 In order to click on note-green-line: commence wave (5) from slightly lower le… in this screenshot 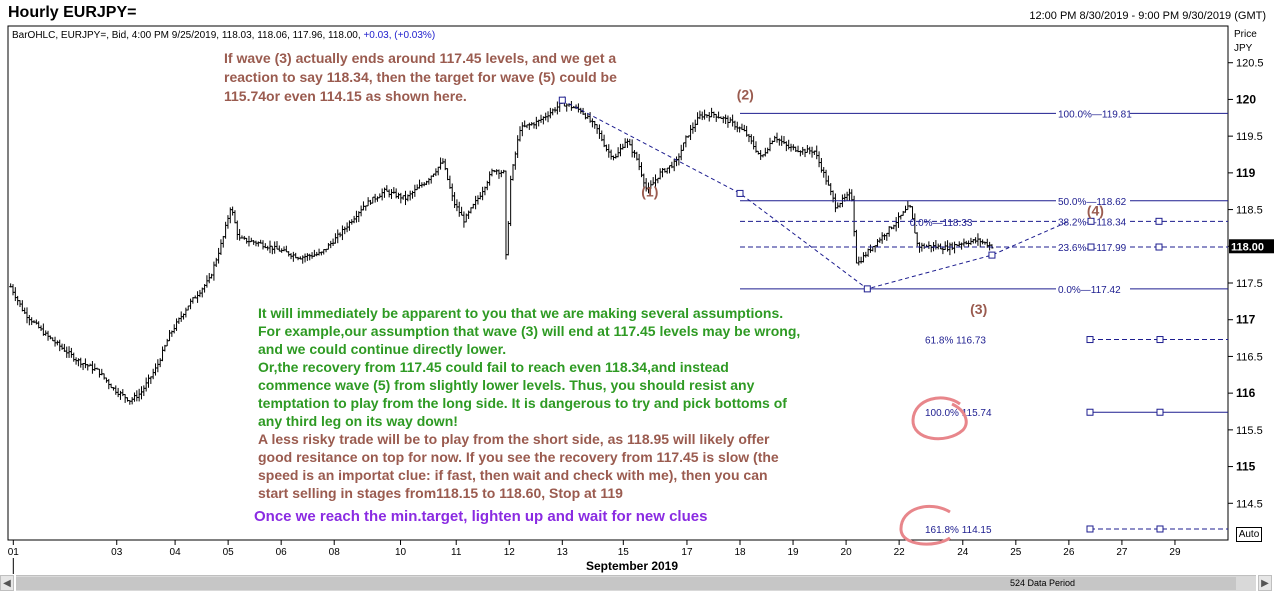, I will do `click(506, 385)`.